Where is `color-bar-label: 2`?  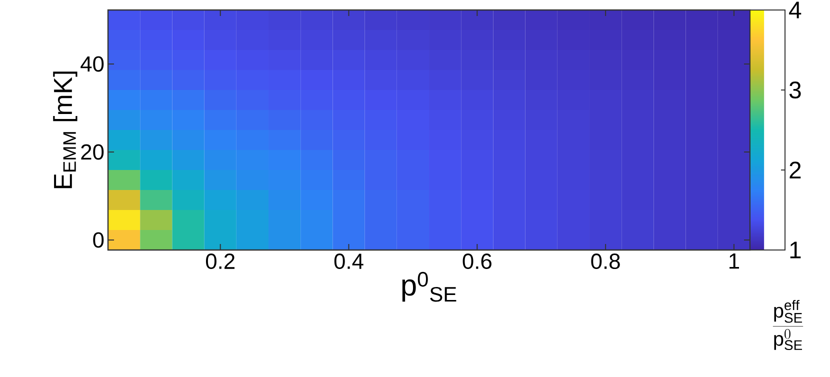 color-bar-label: 2 is located at coordinates (795, 170).